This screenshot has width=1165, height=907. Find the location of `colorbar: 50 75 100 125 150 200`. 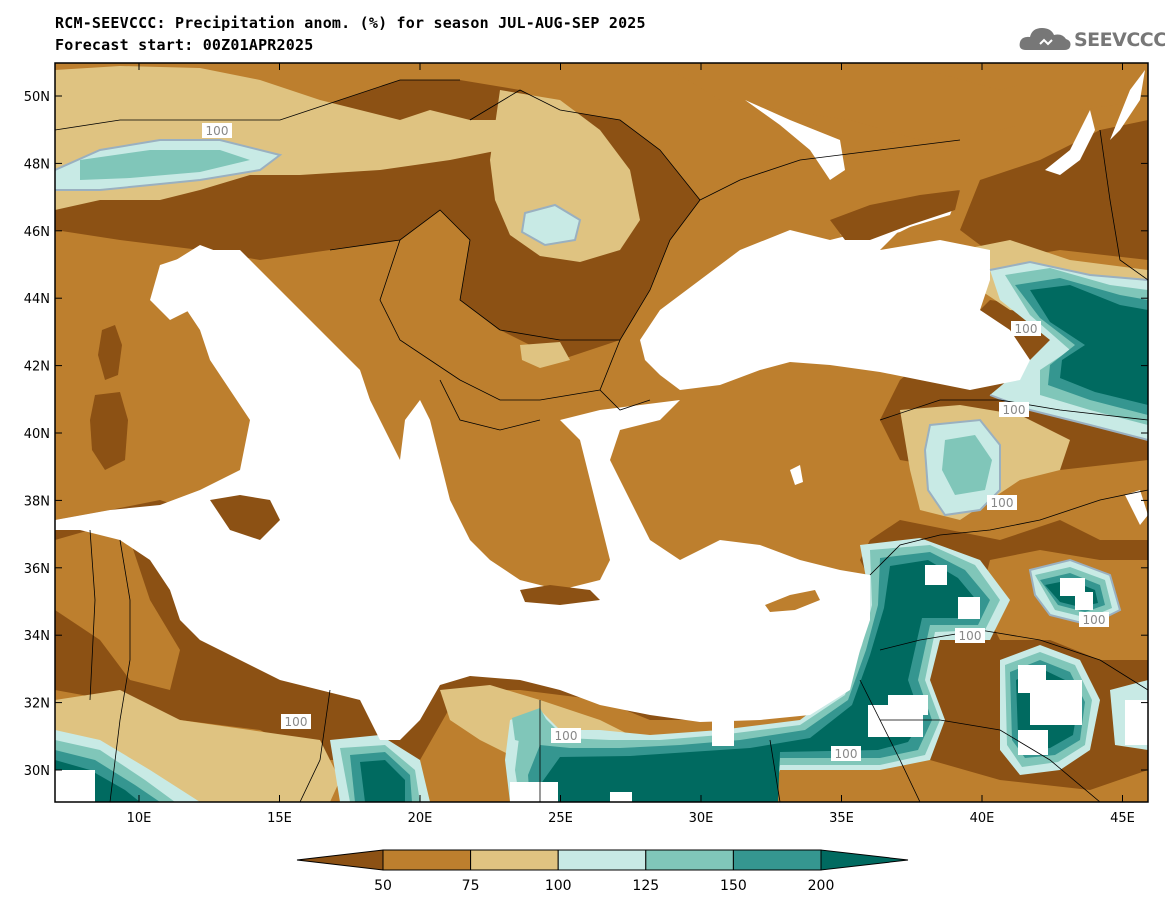

colorbar: 50 75 100 125 150 200 is located at coordinates (602, 871).